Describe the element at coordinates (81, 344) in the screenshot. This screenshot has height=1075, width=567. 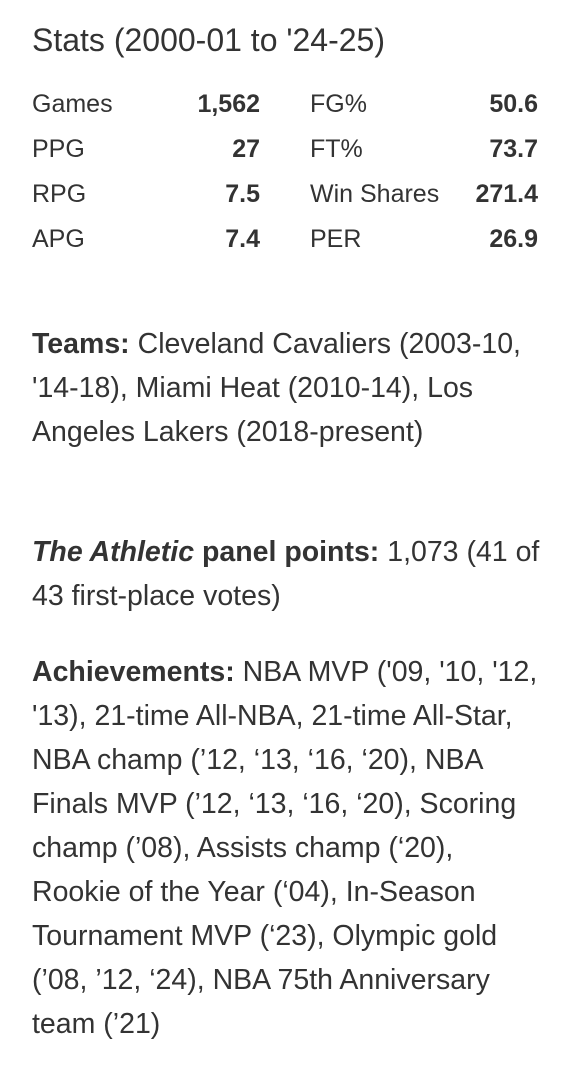
I see `teams-label: Teams:` at that location.